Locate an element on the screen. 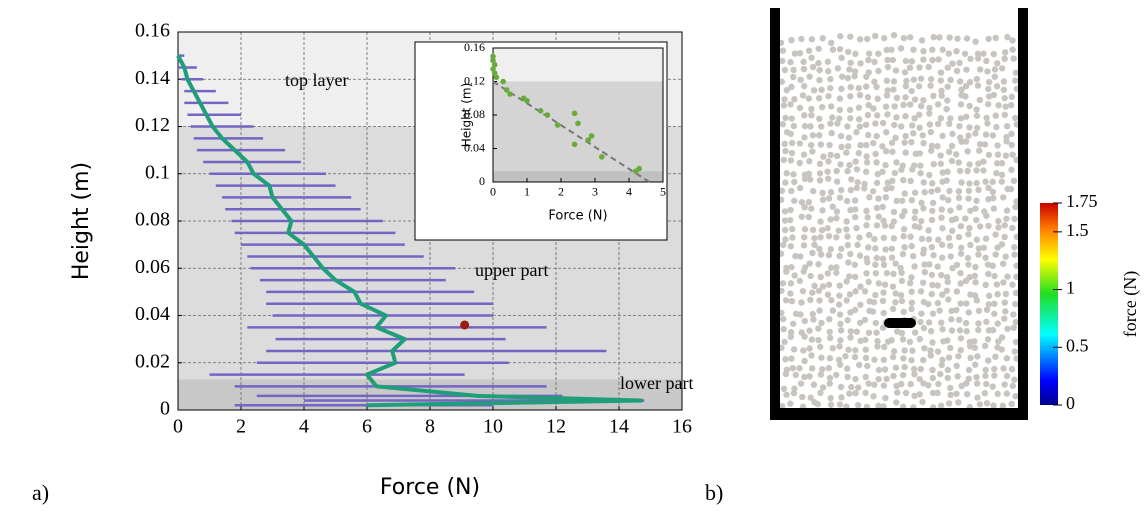 The image size is (1148, 512). colorbar-tick-label: 1.75 is located at coordinates (1082, 201).